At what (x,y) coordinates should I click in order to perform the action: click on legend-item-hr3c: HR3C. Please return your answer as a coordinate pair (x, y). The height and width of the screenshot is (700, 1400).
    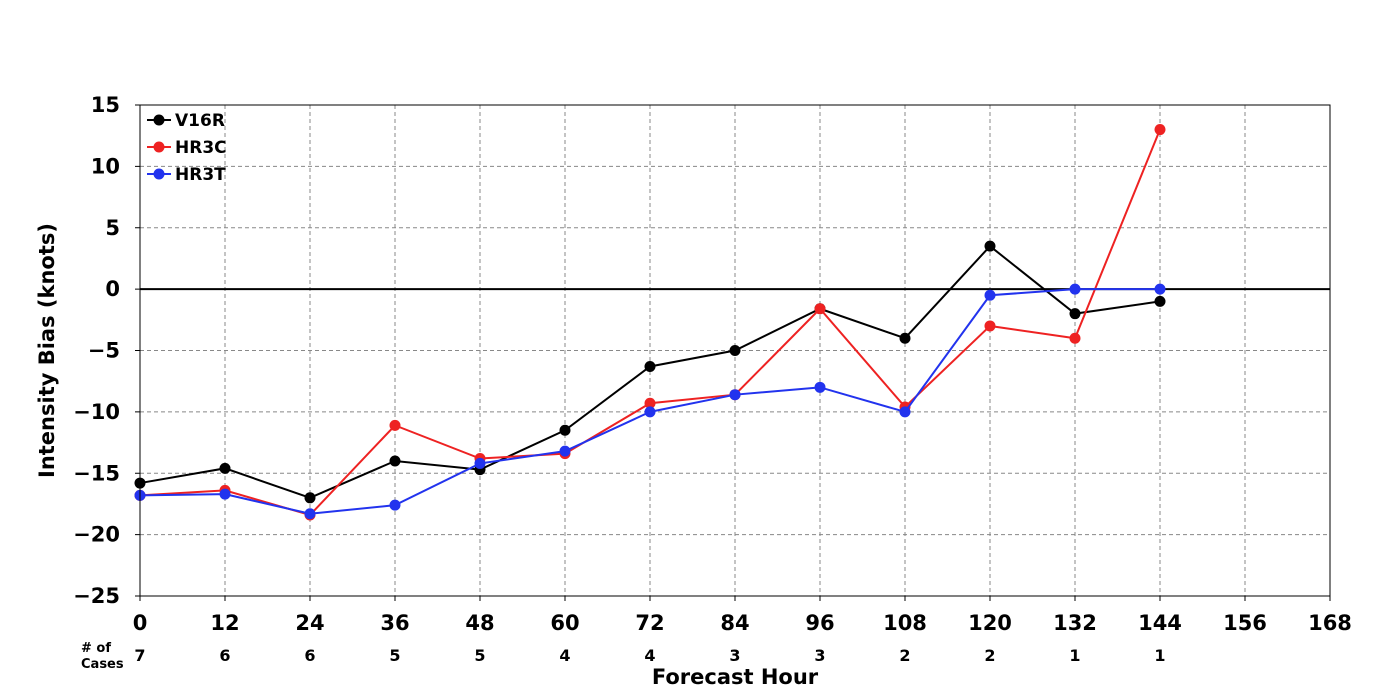
    Looking at the image, I should click on (187, 148).